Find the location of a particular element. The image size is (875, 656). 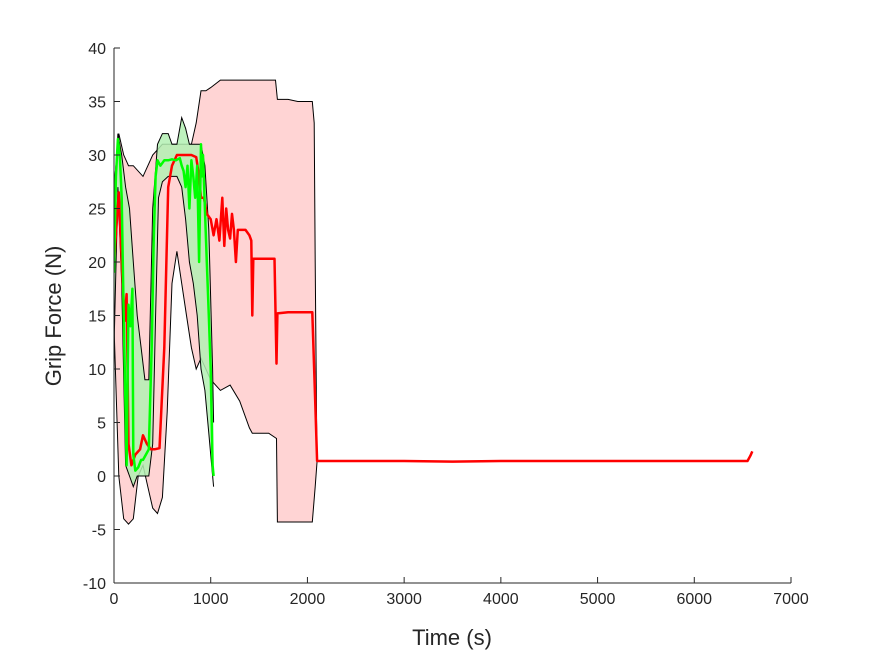

red-upper-bound-line is located at coordinates (216, 270).